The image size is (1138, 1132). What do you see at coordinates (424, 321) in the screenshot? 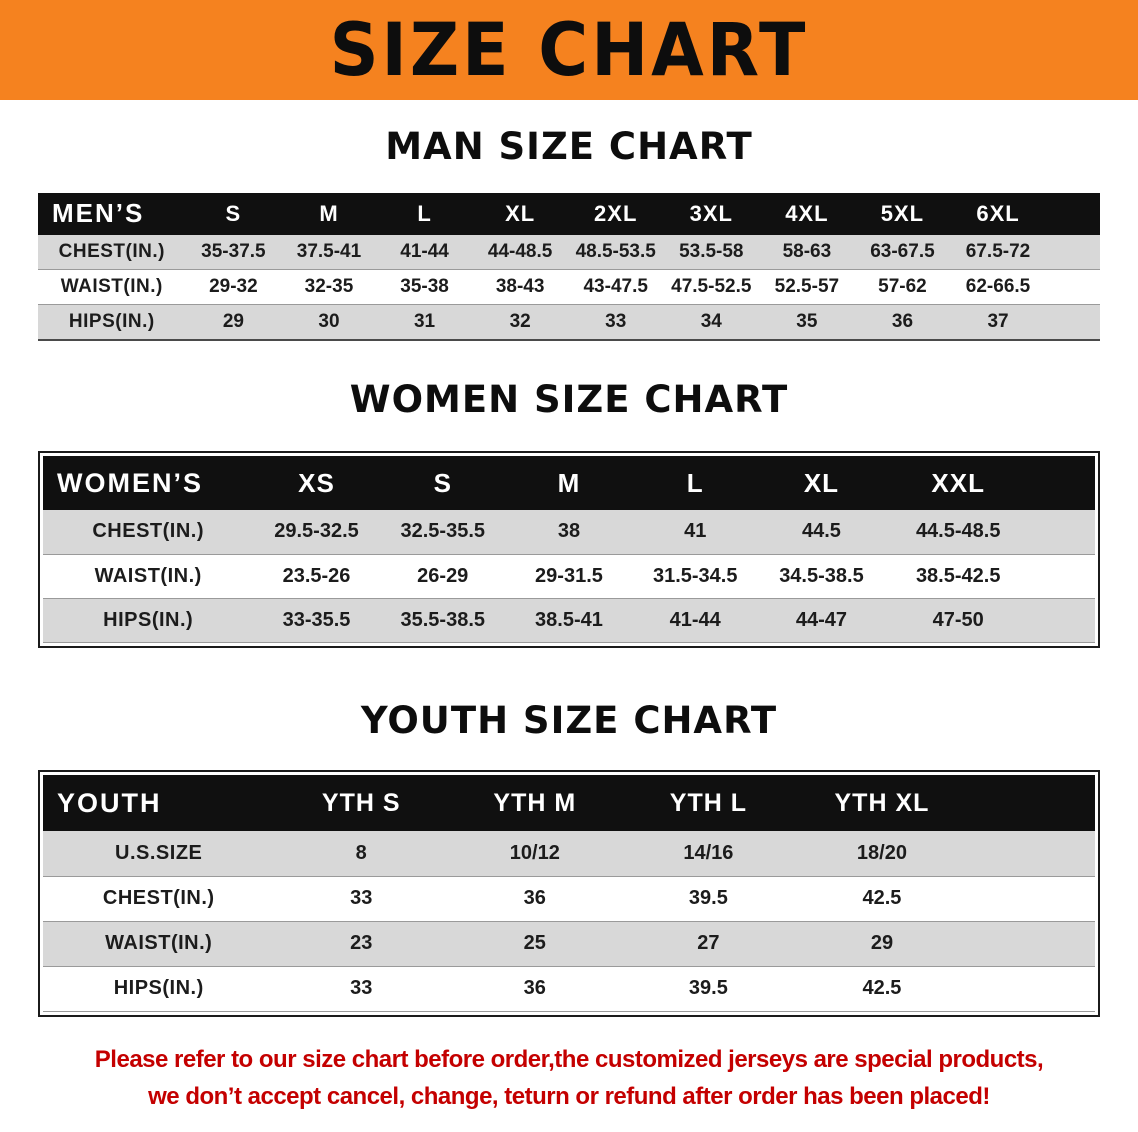
I see `measurement-value-cell: 31` at bounding box center [424, 321].